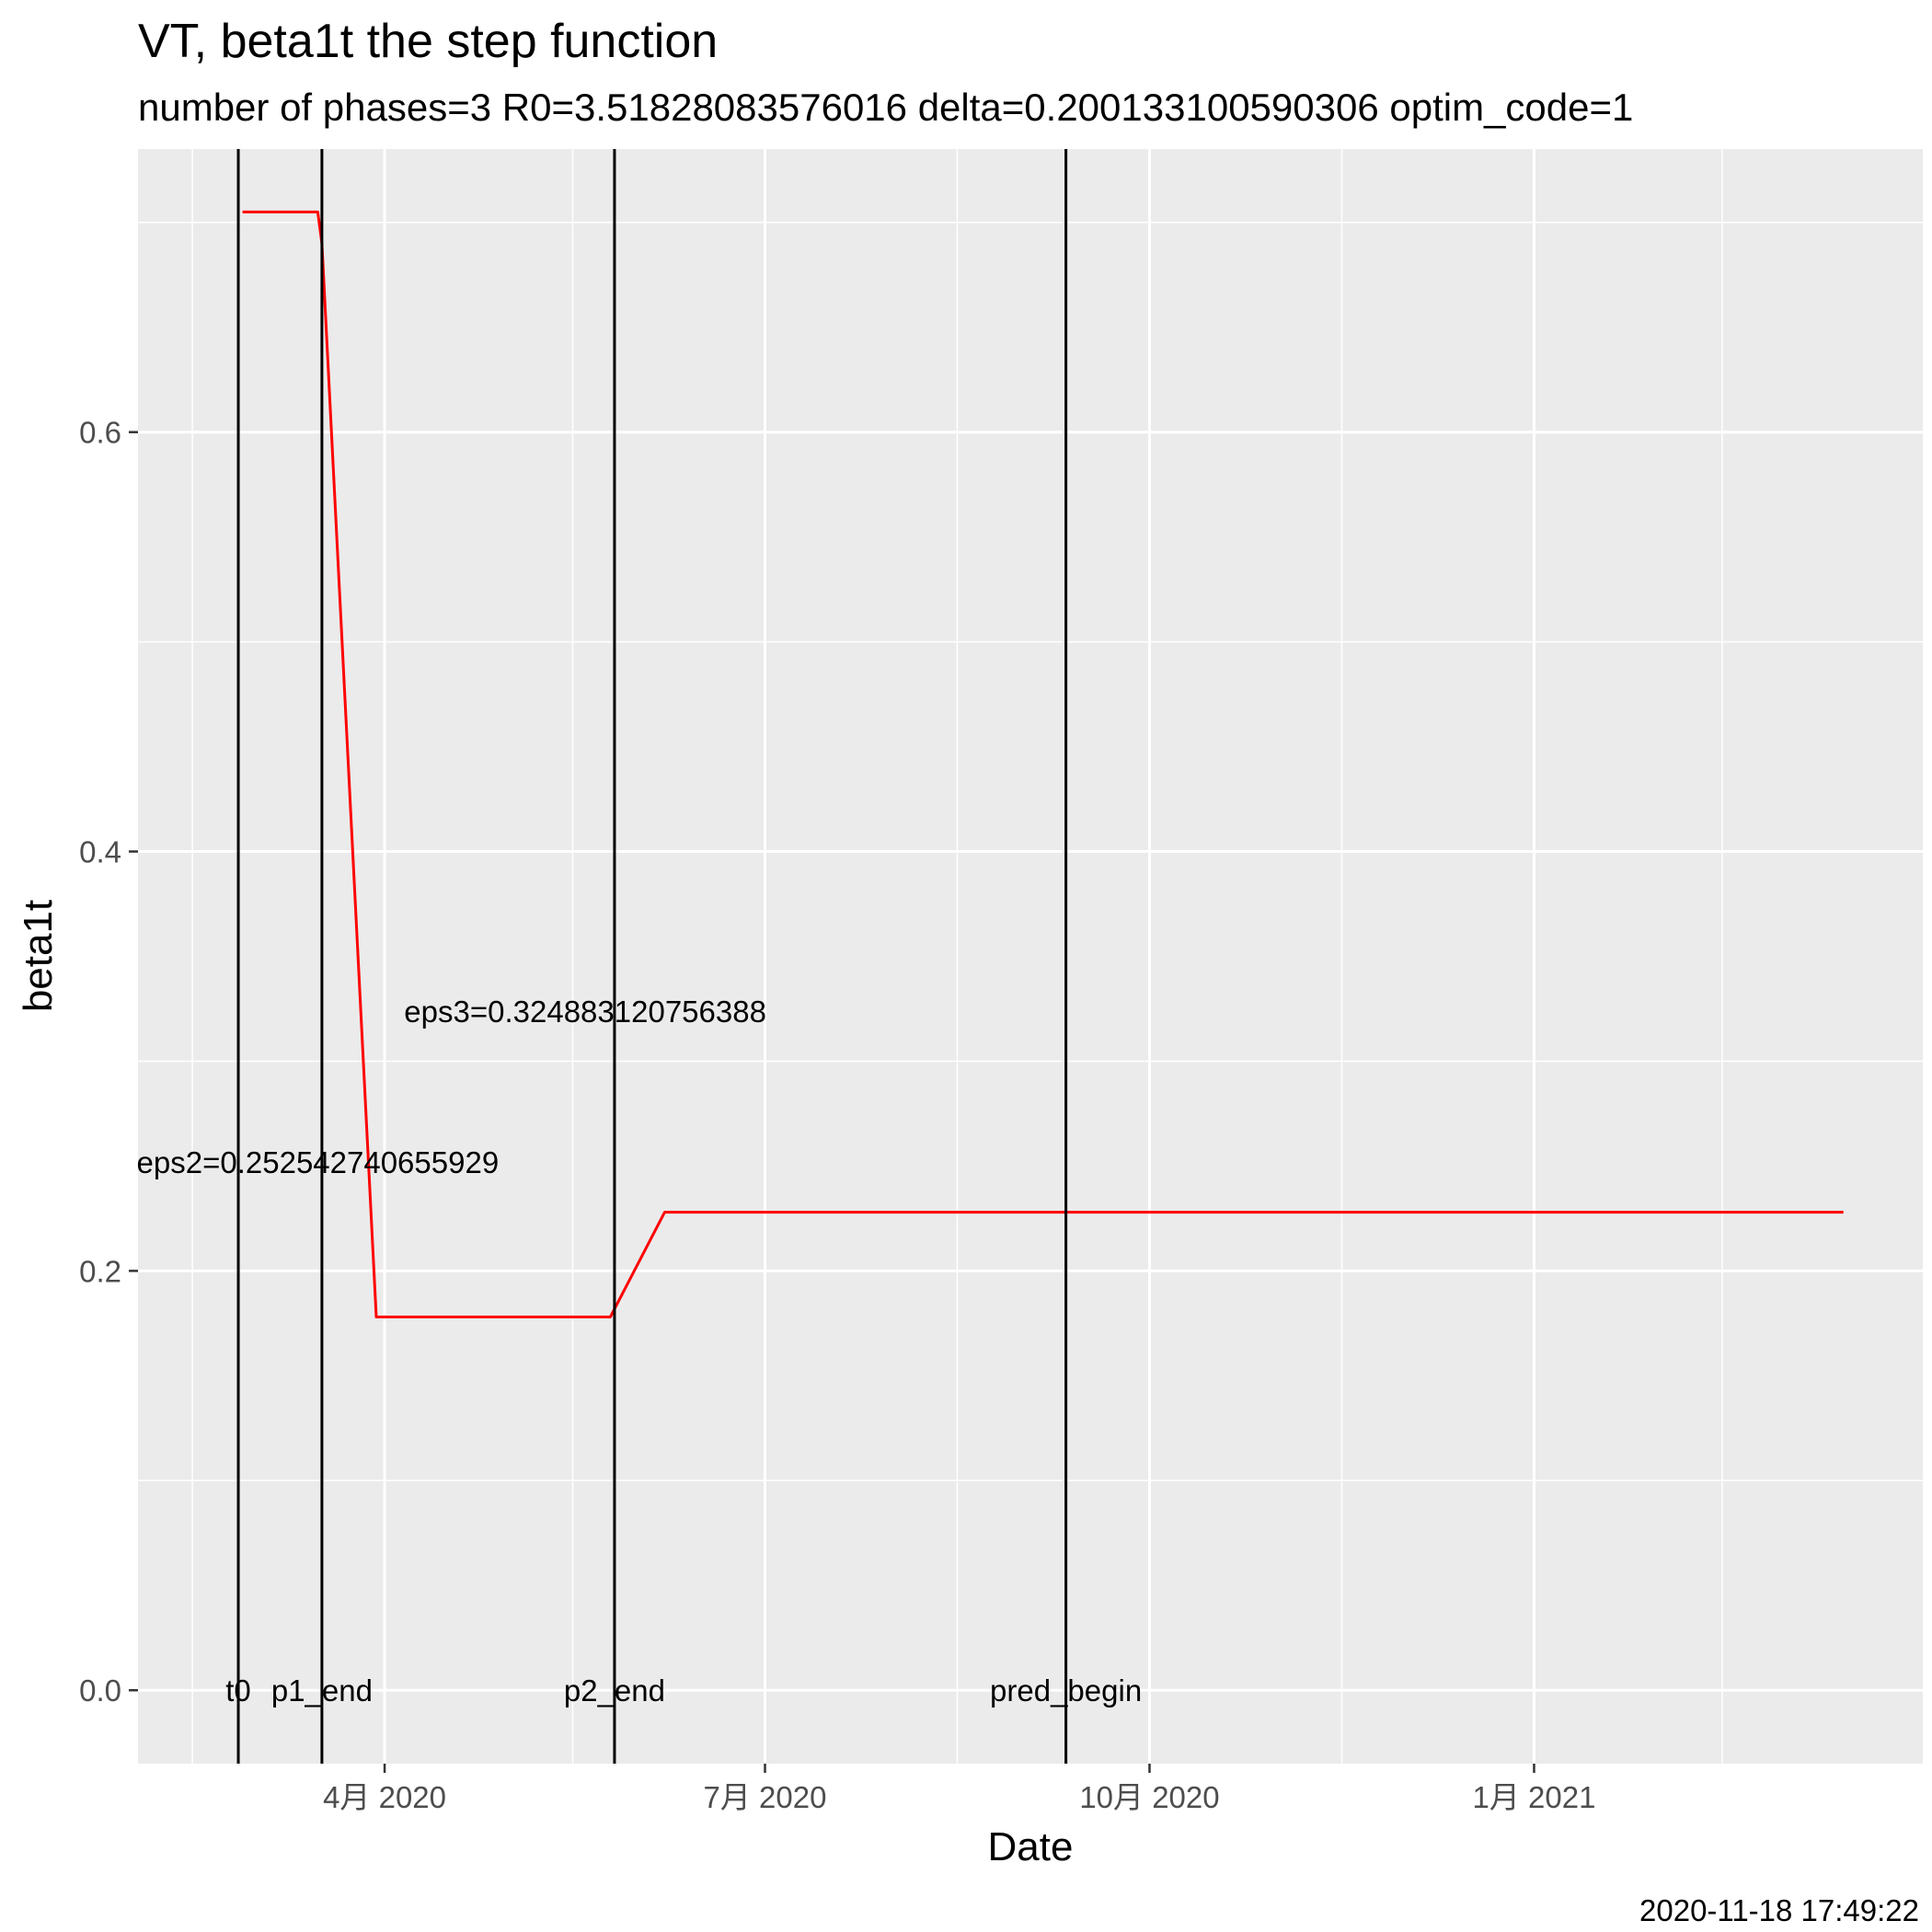  I want to click on vline-label-p1-end: p1_end, so click(322, 1690).